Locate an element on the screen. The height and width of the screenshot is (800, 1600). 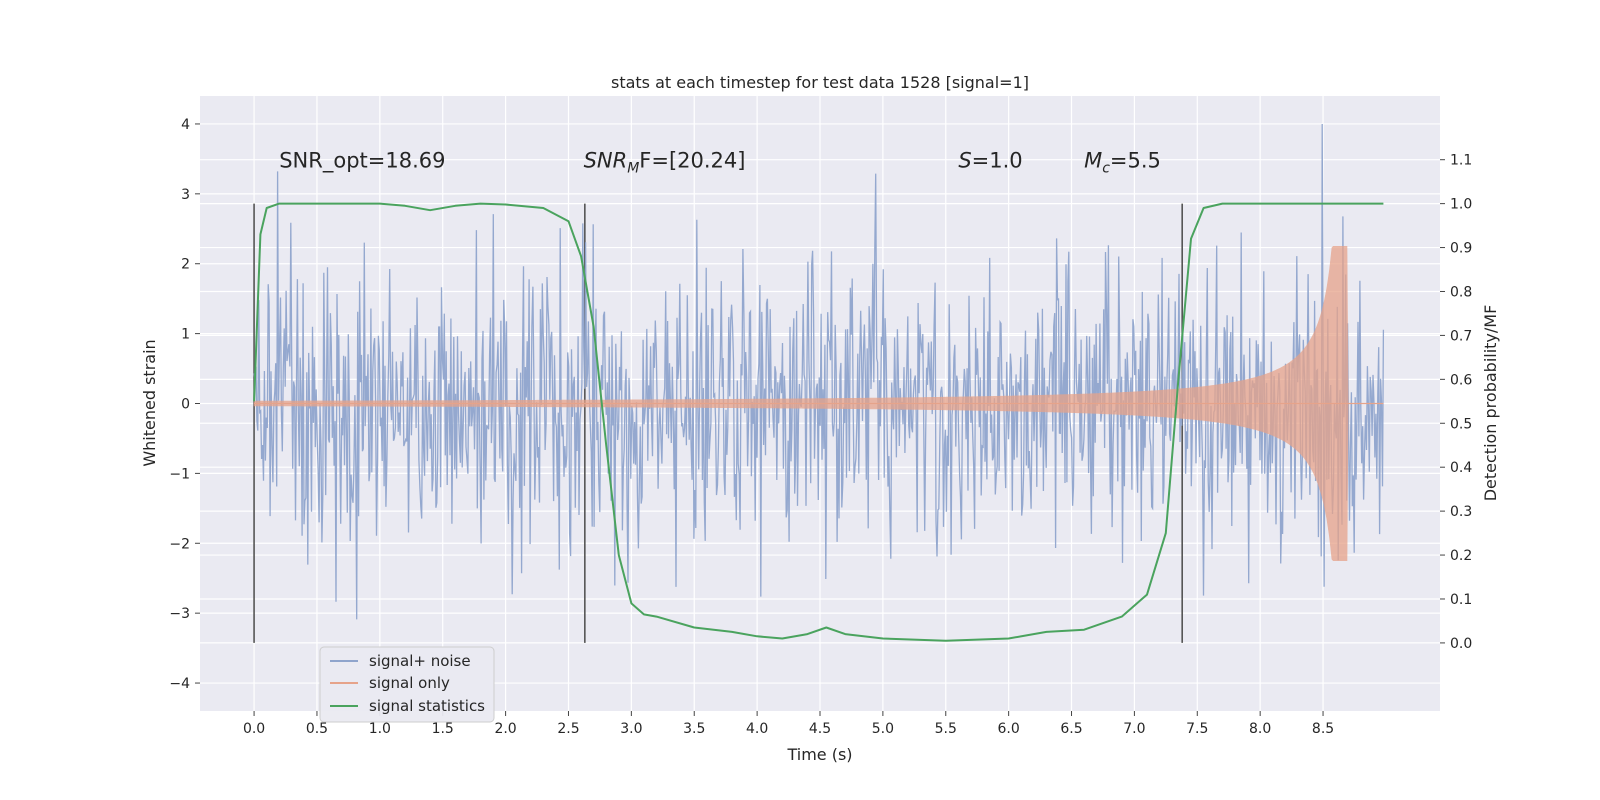
x-tick-label: 8.0 is located at coordinates (1260, 729).